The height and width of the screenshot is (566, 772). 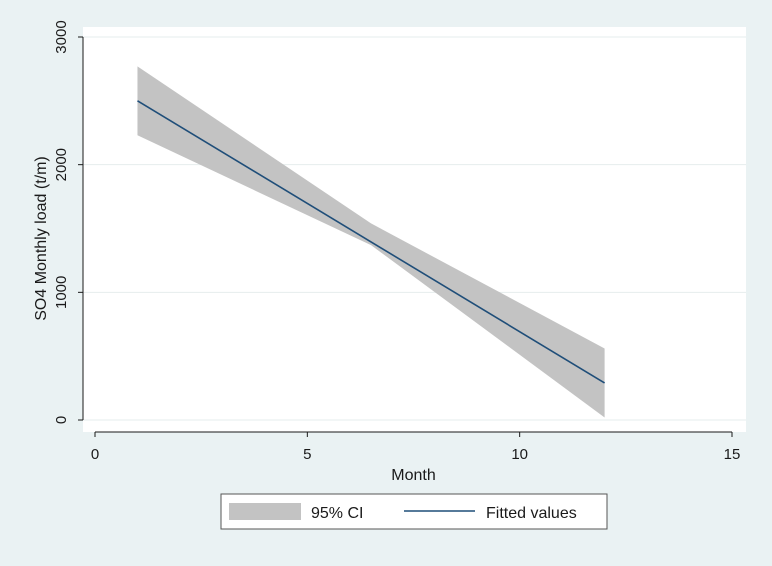 What do you see at coordinates (61, 164) in the screenshot?
I see `y-tick-label-2000: 2000` at bounding box center [61, 164].